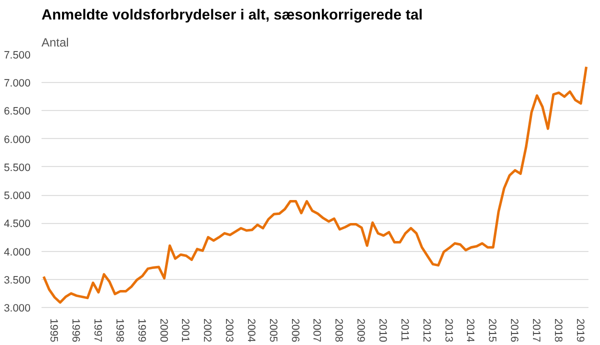 The height and width of the screenshot is (345, 600). I want to click on chart-title: Anmeldte voldsforbrydelser i alt, sæsonkorrigerede tal, so click(232, 16).